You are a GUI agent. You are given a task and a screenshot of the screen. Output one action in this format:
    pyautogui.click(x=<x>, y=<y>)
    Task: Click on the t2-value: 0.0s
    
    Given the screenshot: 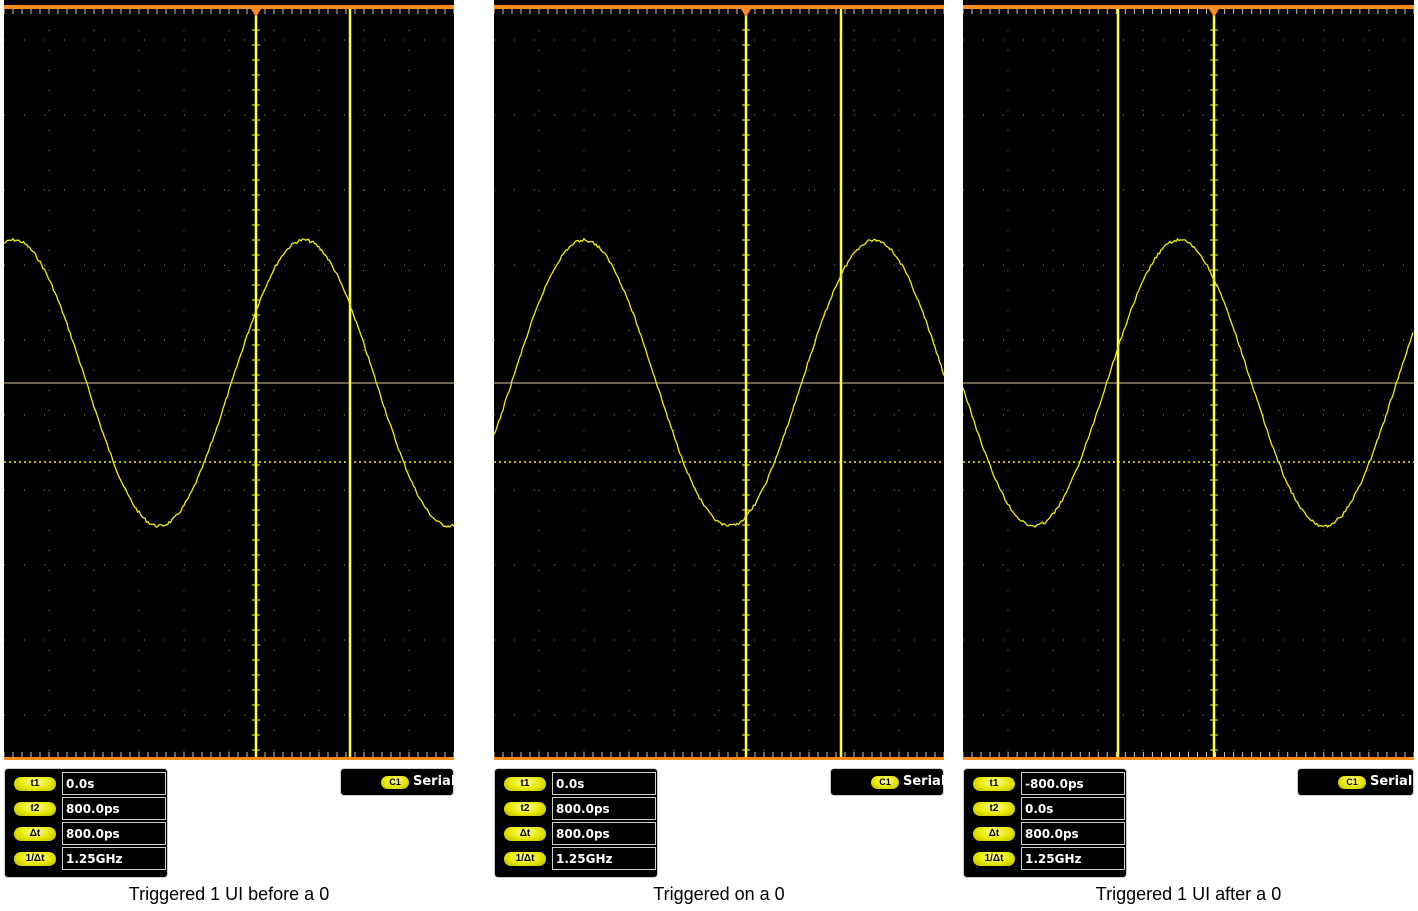 What is the action you would take?
    pyautogui.click(x=1073, y=808)
    